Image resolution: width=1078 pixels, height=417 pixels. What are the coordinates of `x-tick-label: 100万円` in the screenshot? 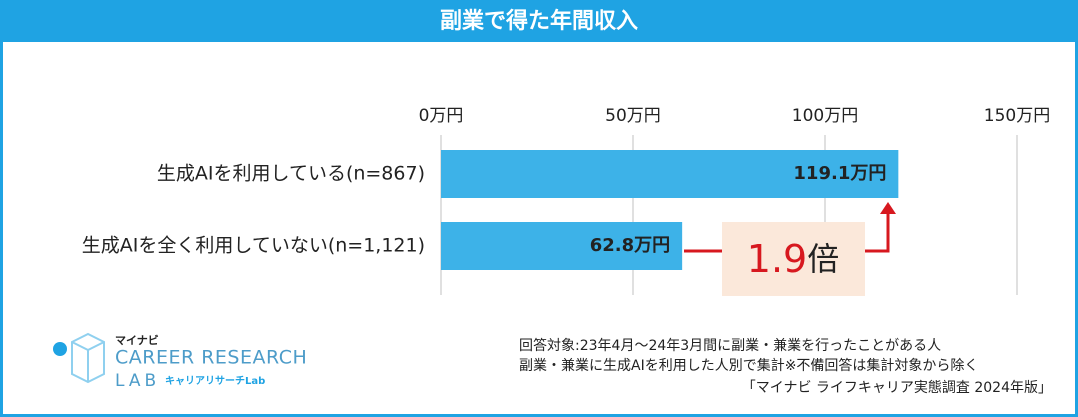 It's located at (825, 116).